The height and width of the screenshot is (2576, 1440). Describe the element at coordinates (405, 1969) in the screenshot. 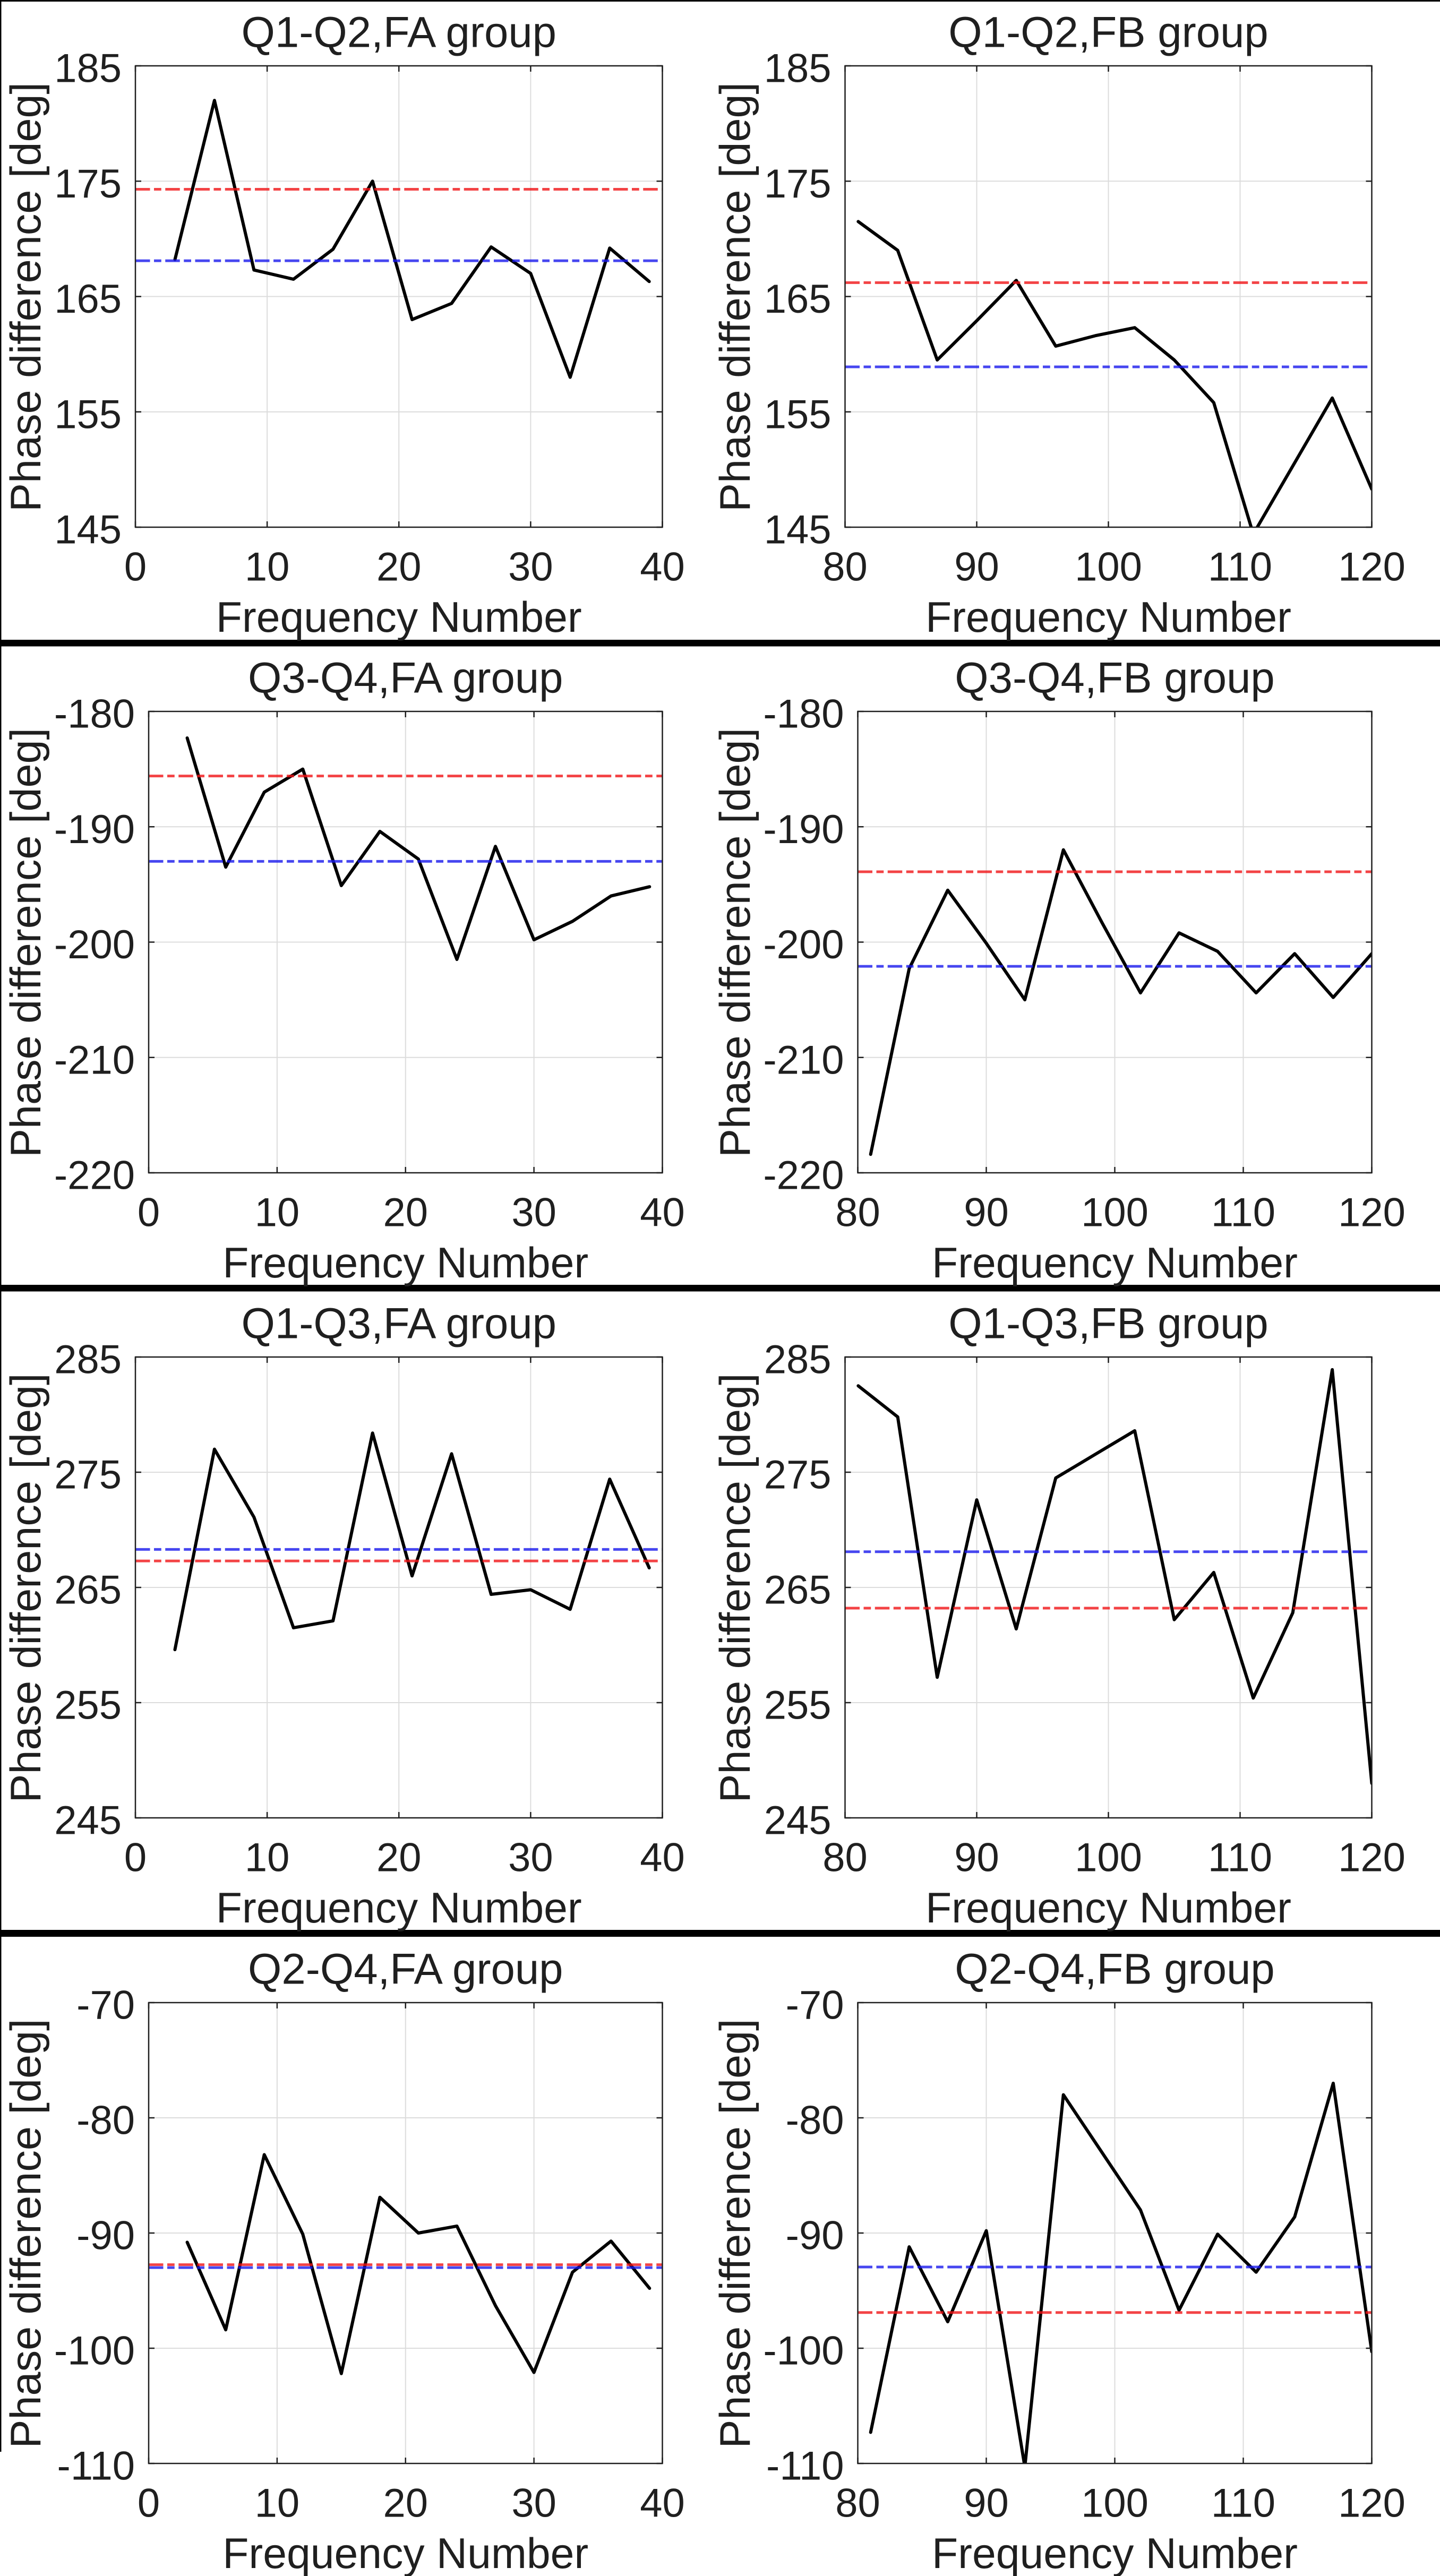

I see `svg-text: Q2-Q4,FA group` at that location.